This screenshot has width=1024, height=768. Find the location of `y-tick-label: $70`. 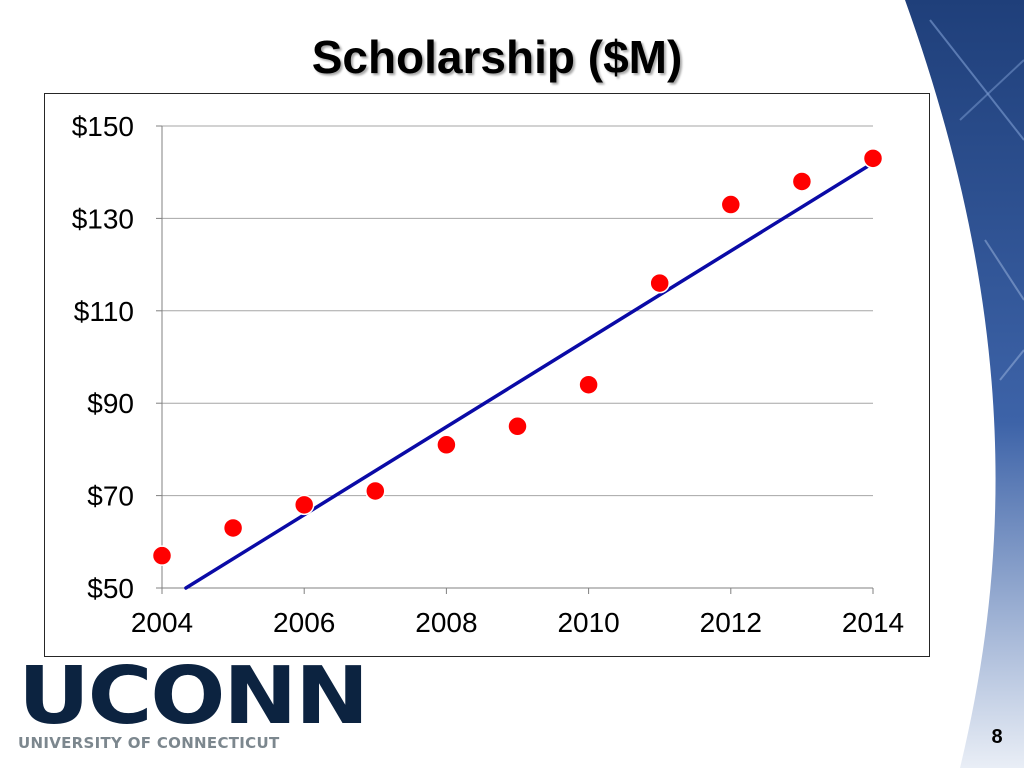

y-tick-label: $70 is located at coordinates (110, 496).